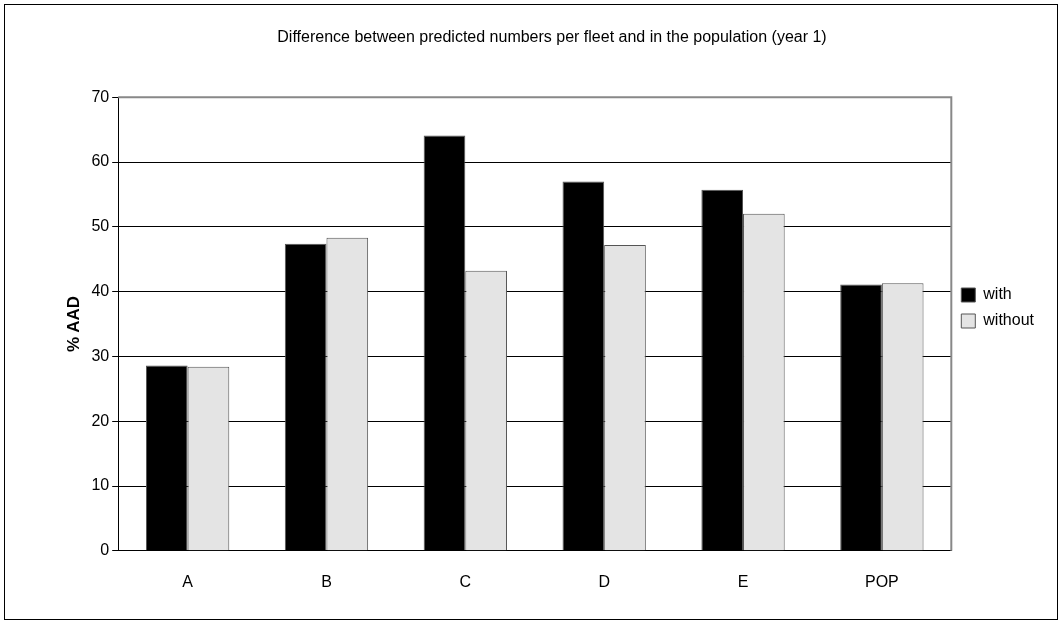 Image resolution: width=1064 pixels, height=626 pixels. What do you see at coordinates (100, 226) in the screenshot?
I see `y-tick-label: 50` at bounding box center [100, 226].